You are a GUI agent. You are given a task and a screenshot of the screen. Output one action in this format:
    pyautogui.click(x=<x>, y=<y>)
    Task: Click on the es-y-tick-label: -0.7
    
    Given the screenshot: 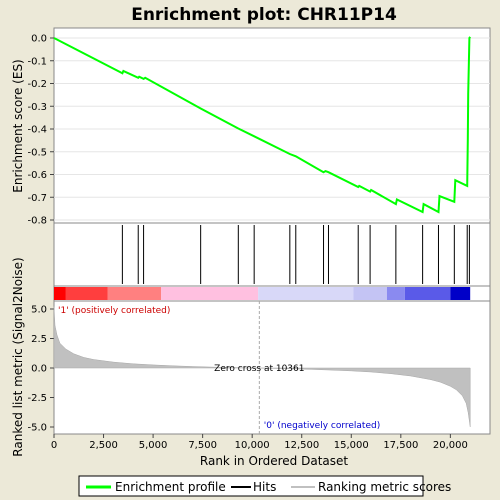 What is the action you would take?
    pyautogui.click(x=37, y=198)
    